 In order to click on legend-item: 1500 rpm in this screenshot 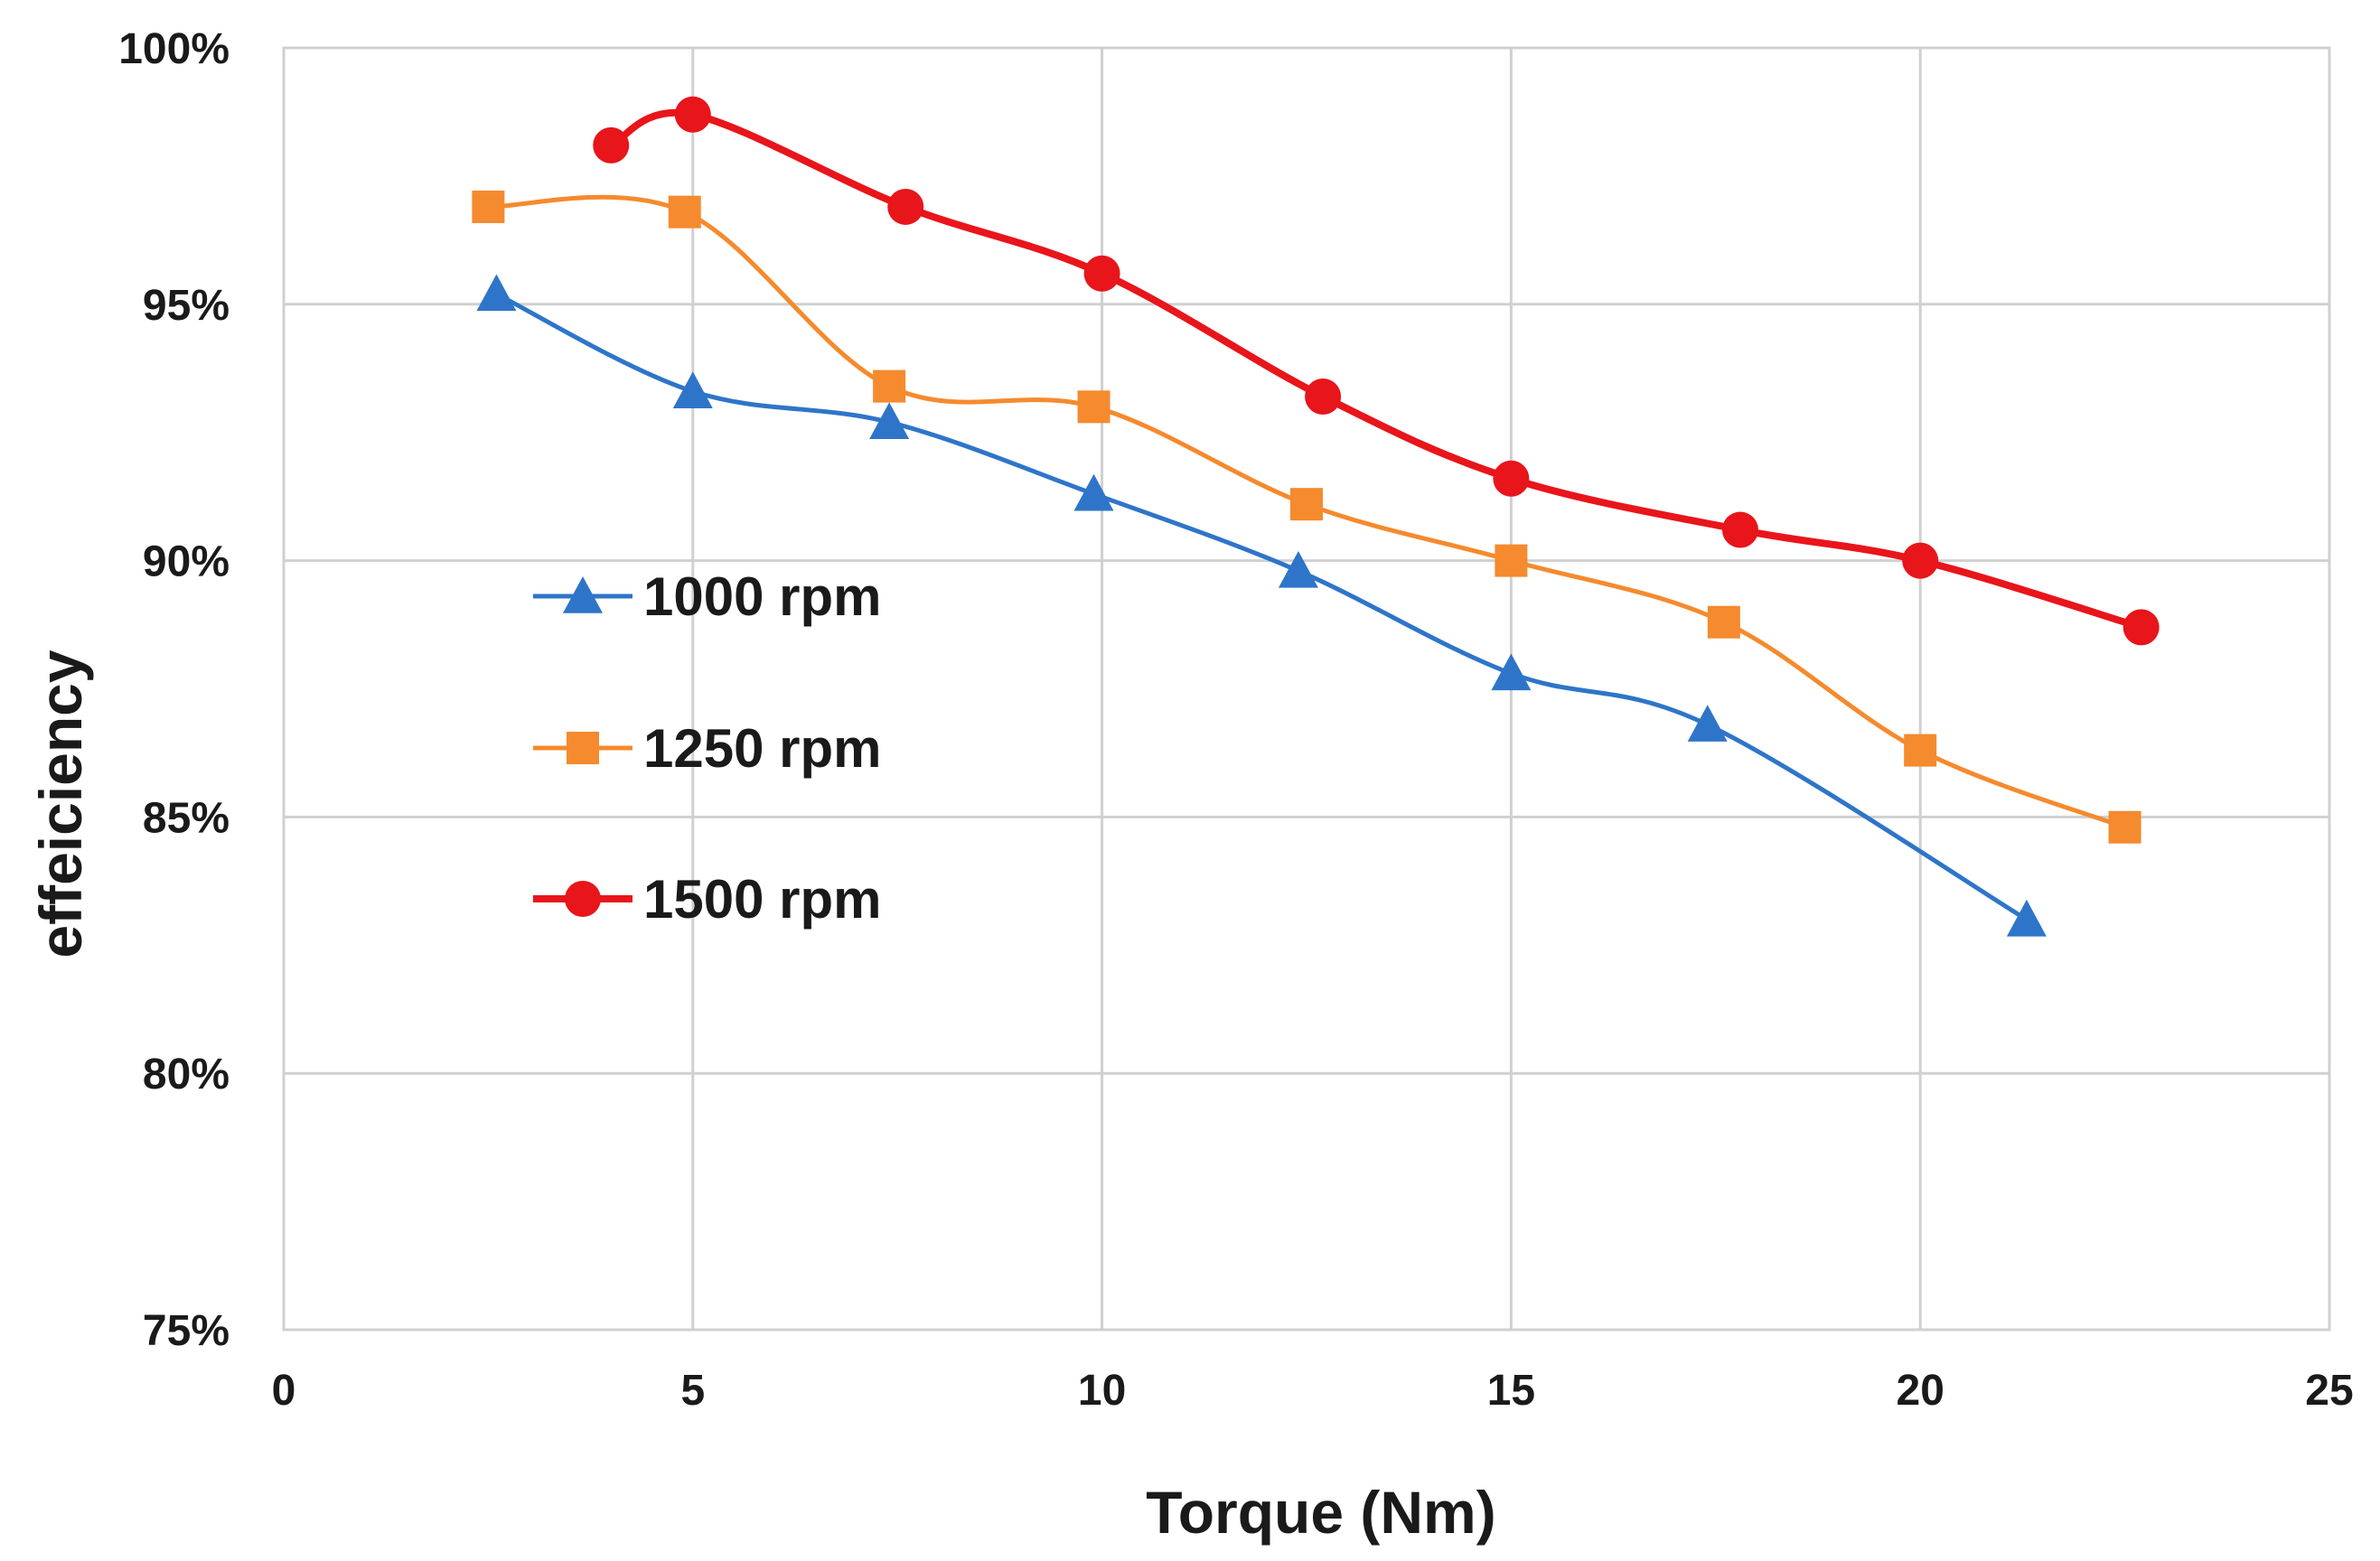, I will do `click(707, 899)`.